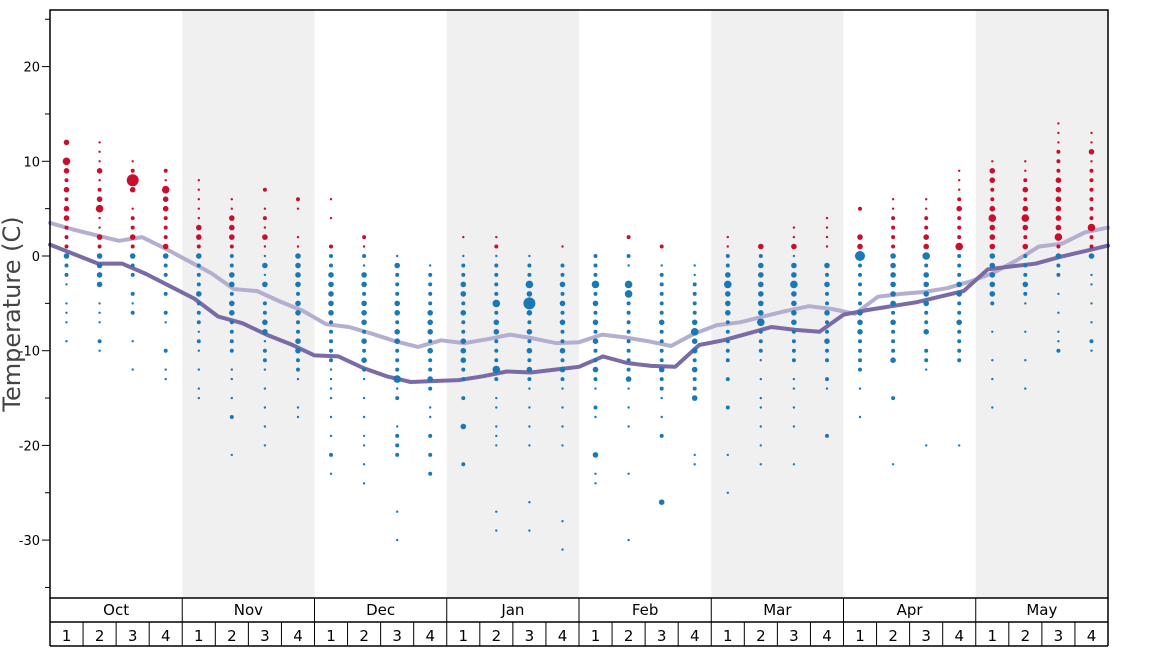 The width and height of the screenshot is (1168, 648). I want to click on week-label: 1, so click(464, 636).